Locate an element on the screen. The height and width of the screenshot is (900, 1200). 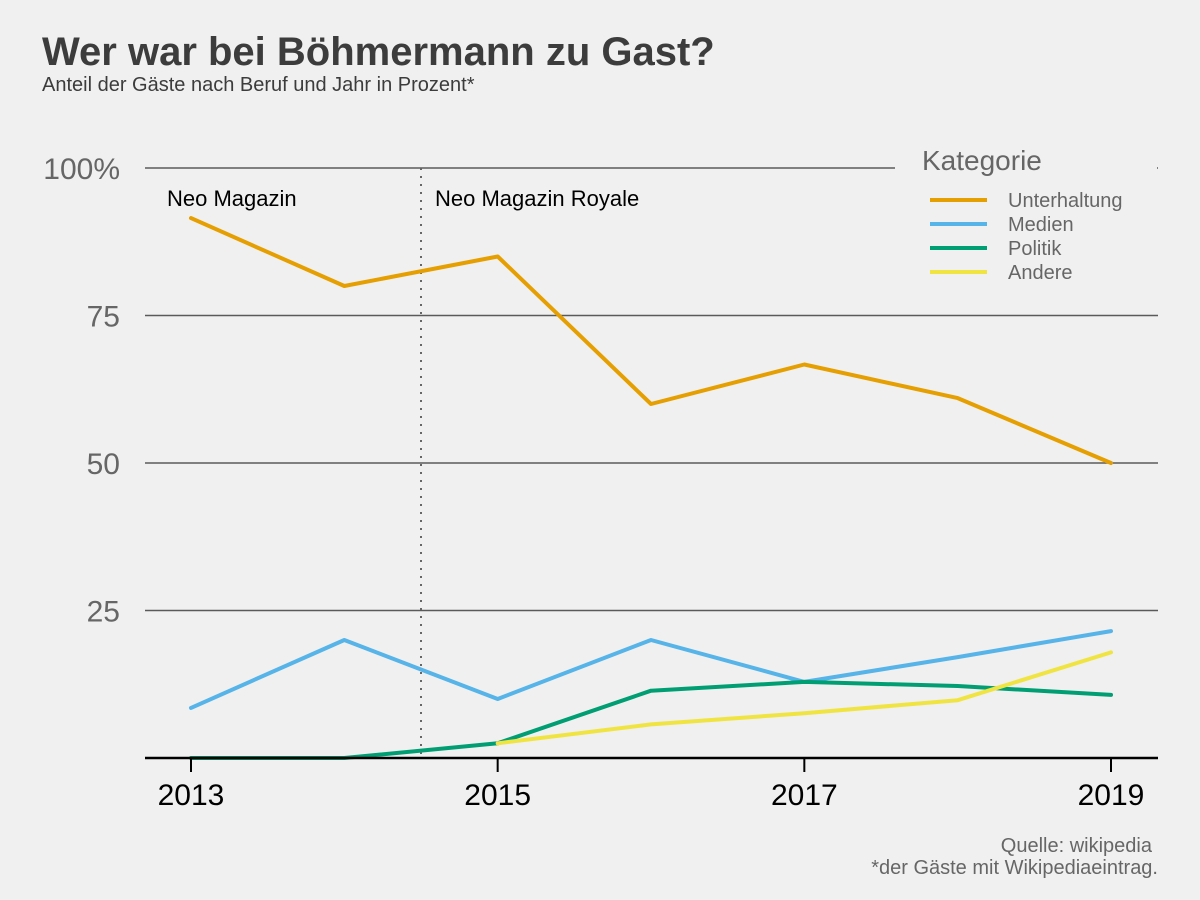
legend-label-medien: Medien is located at coordinates (1041, 225).